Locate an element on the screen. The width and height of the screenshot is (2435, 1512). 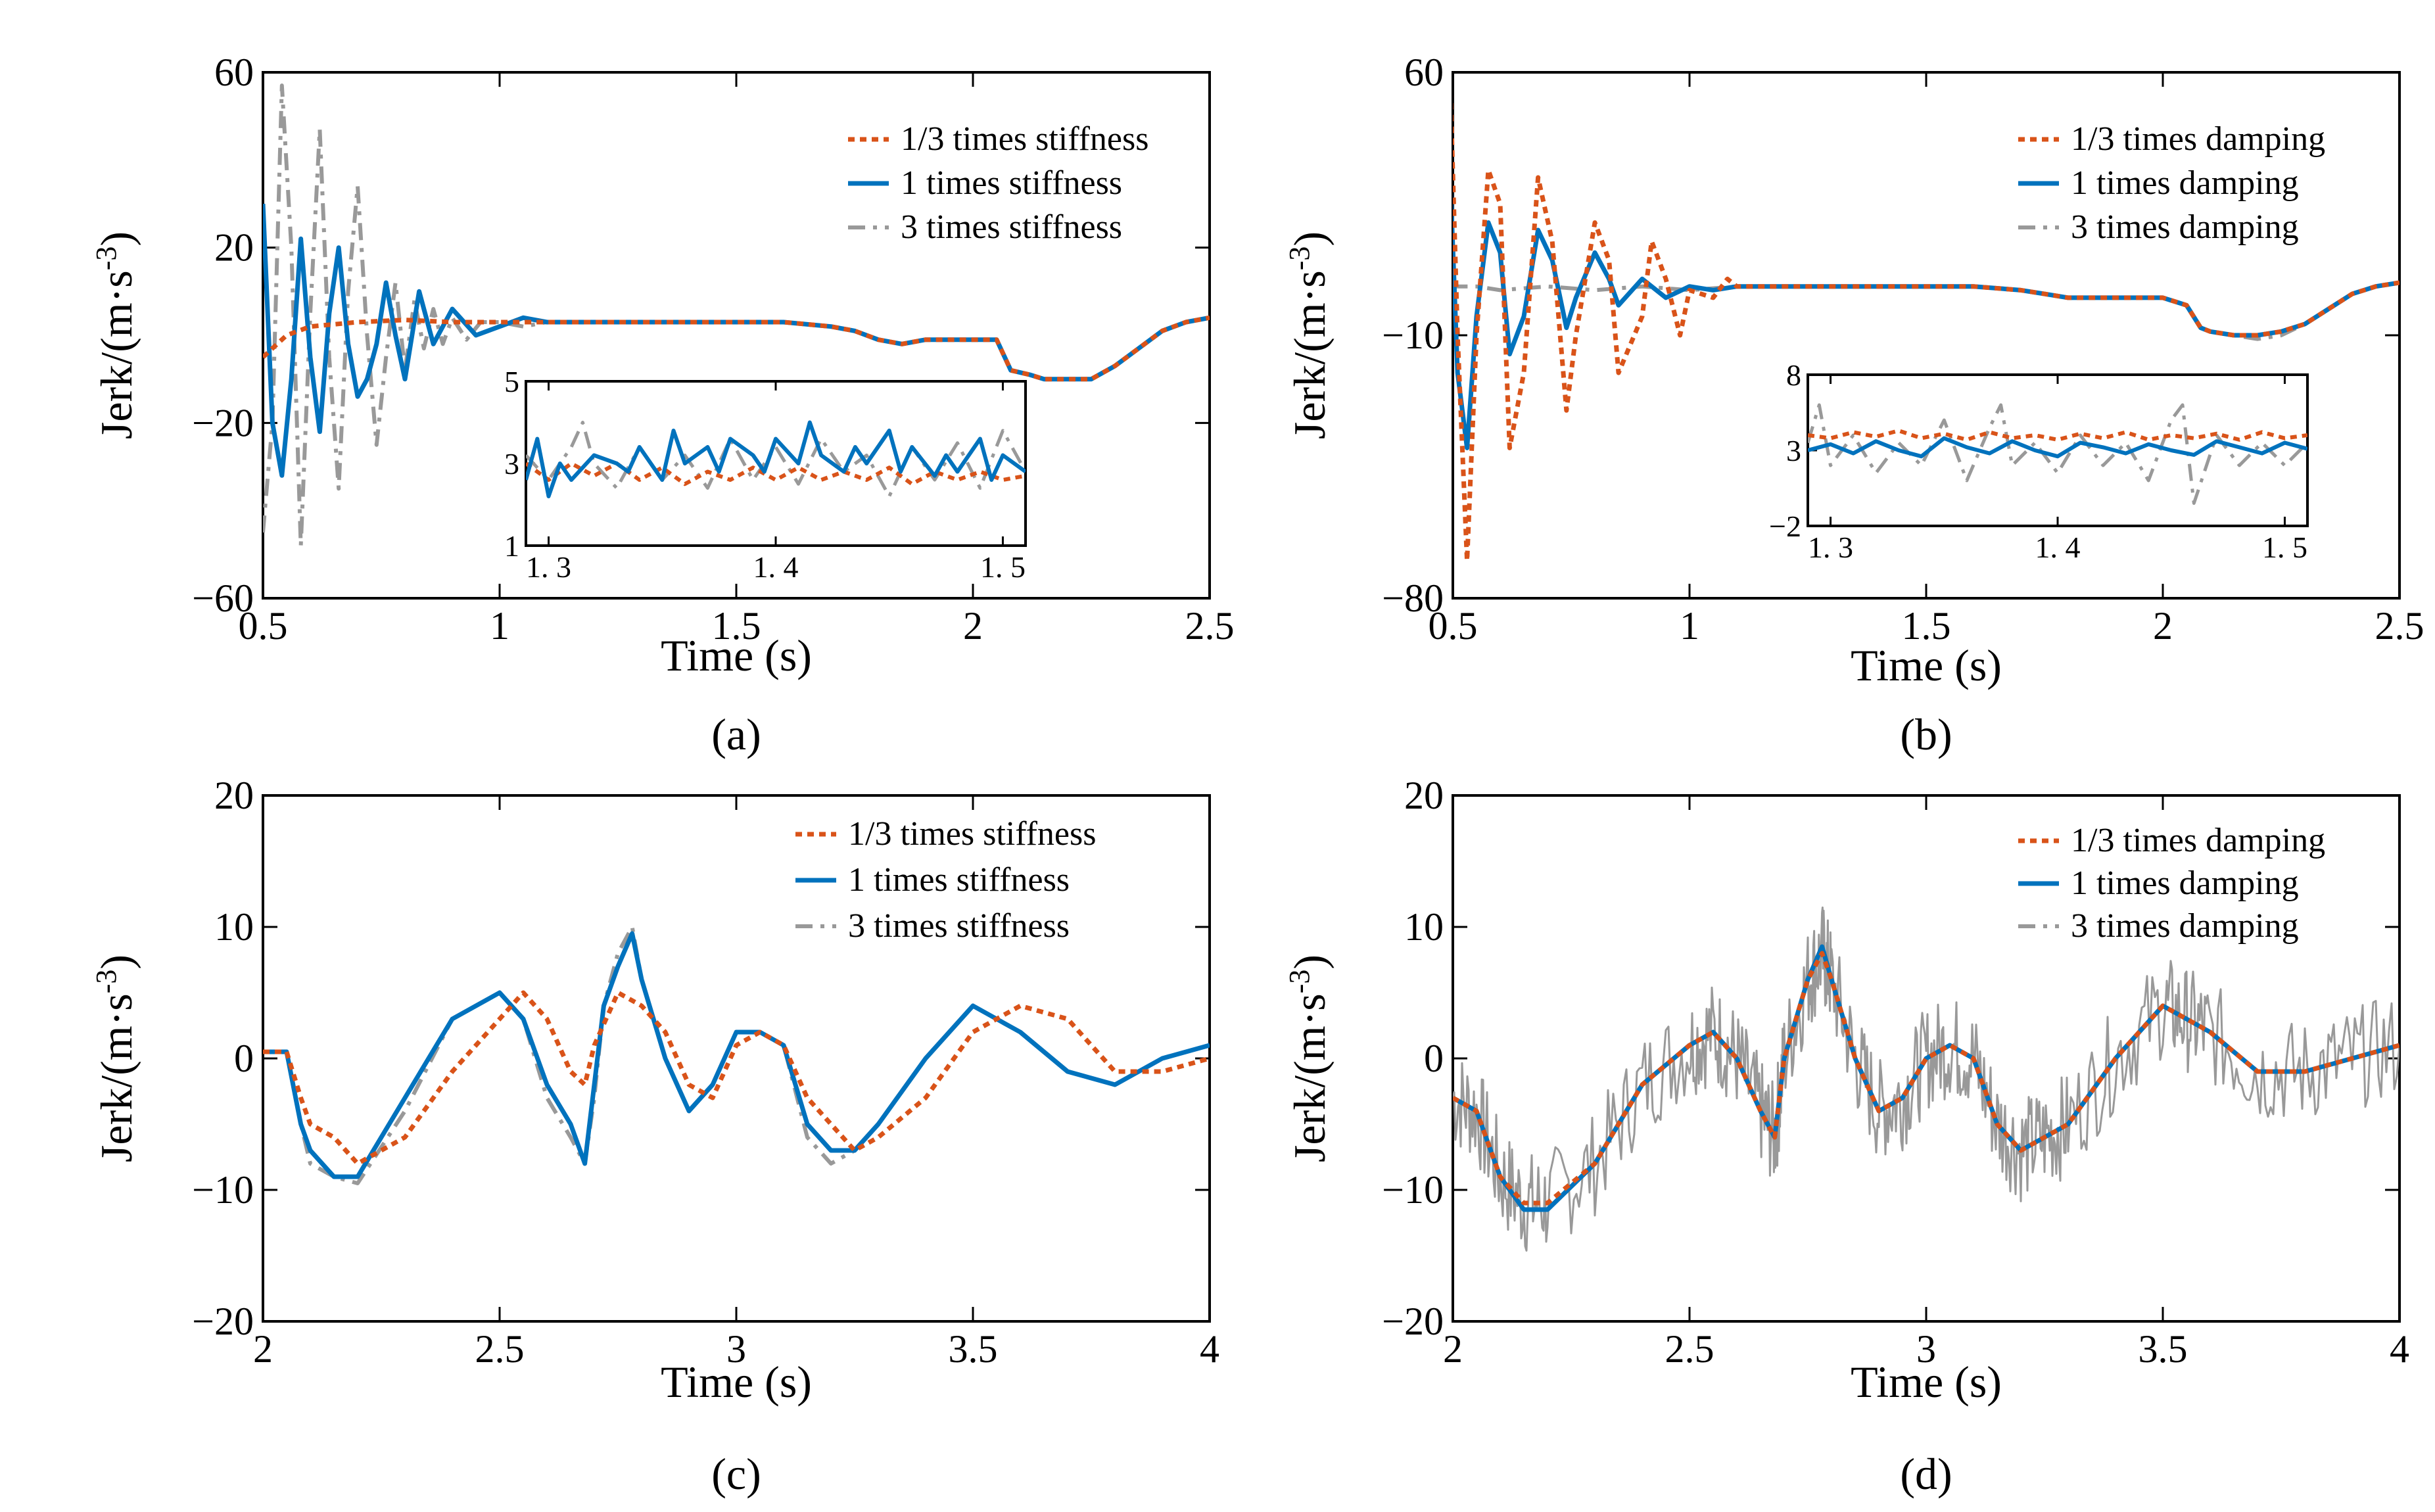
ylabel-c: Jerk/(m·s-3) is located at coordinates (116, 1058).